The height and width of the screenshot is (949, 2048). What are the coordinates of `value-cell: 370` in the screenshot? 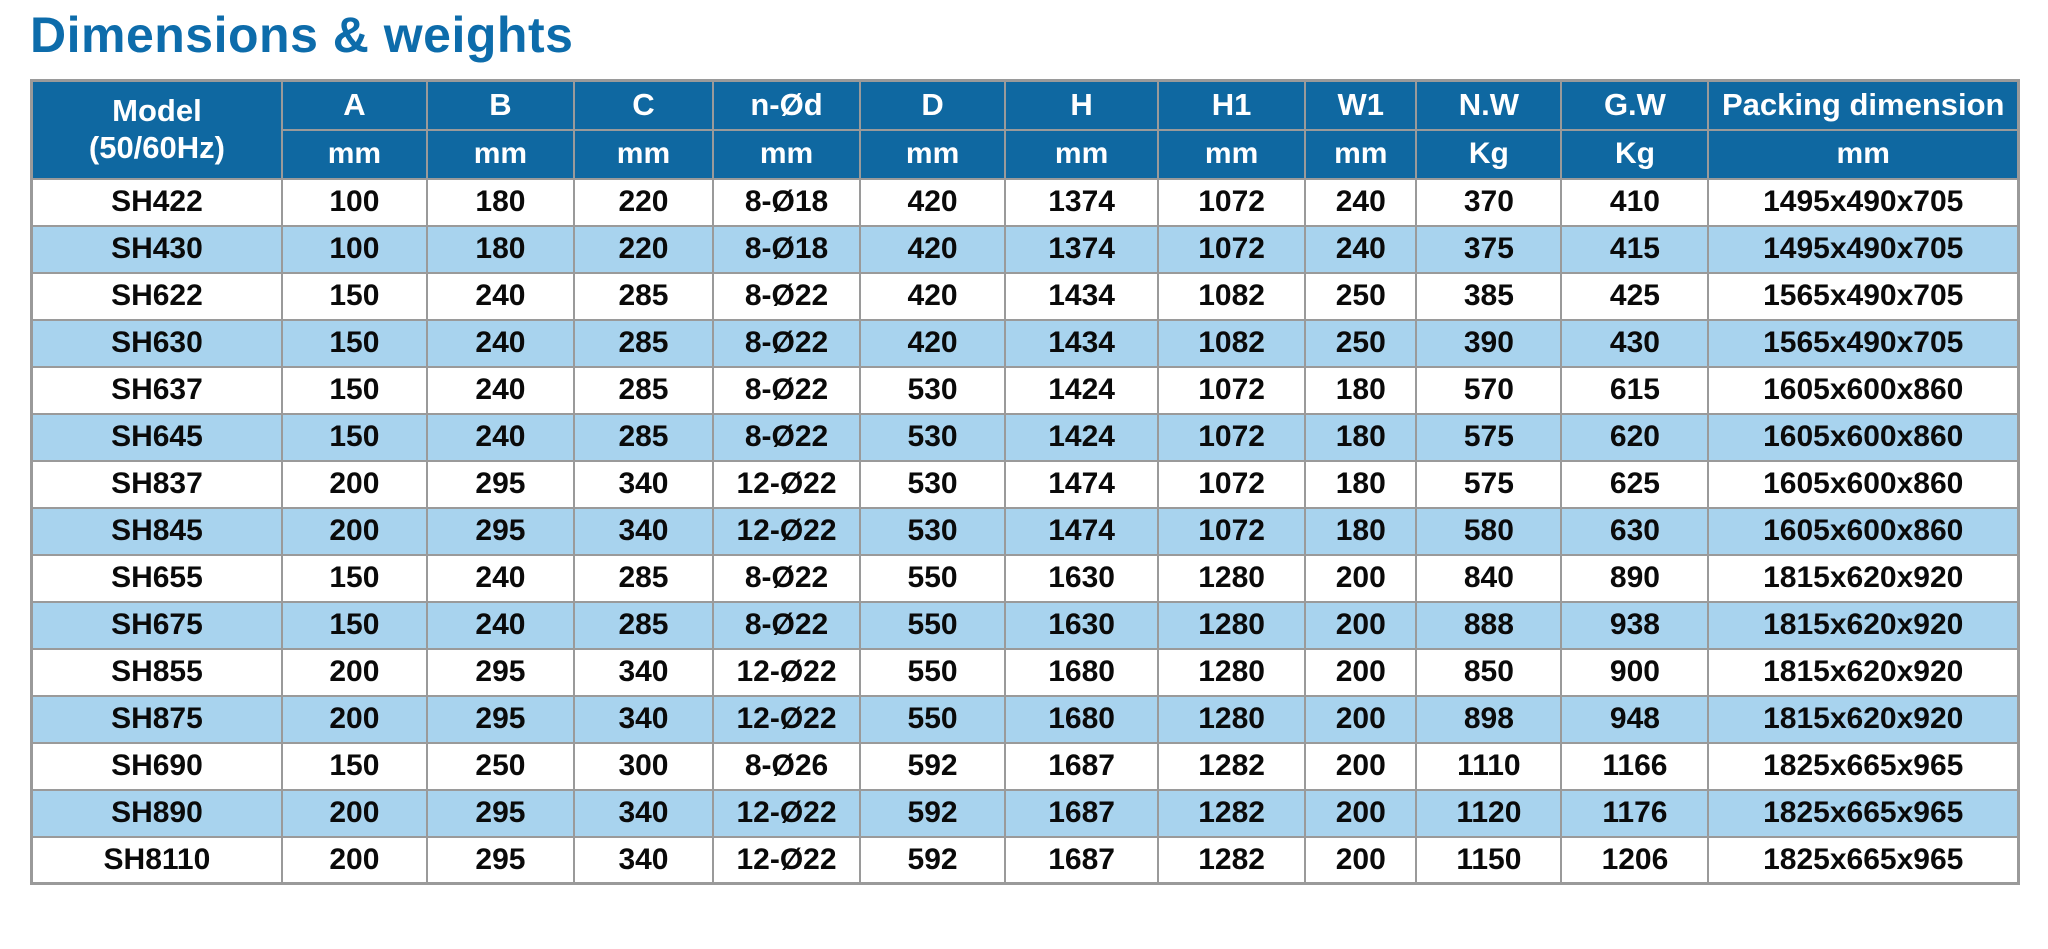 It's located at (1489, 202).